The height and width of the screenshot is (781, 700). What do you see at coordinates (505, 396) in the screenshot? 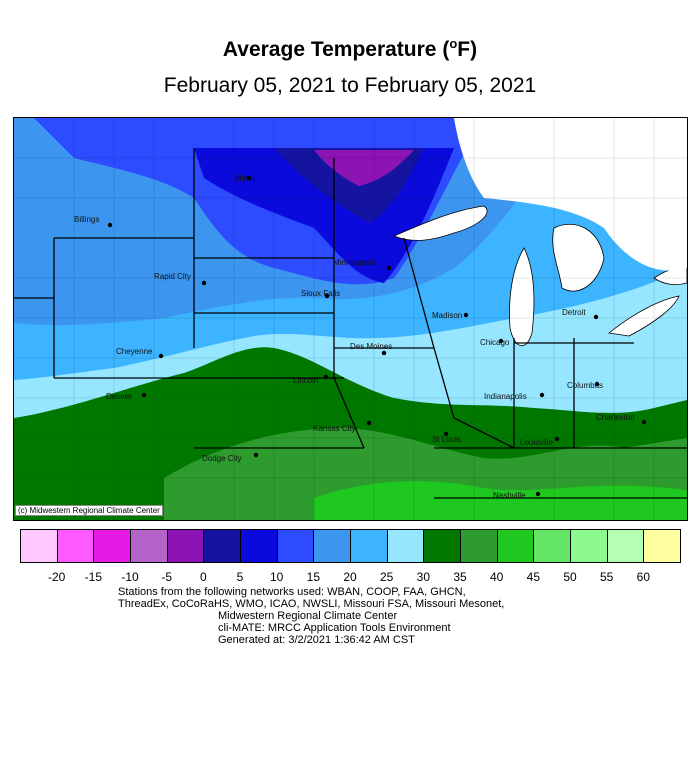
I see `city-label: Indianapolis` at bounding box center [505, 396].